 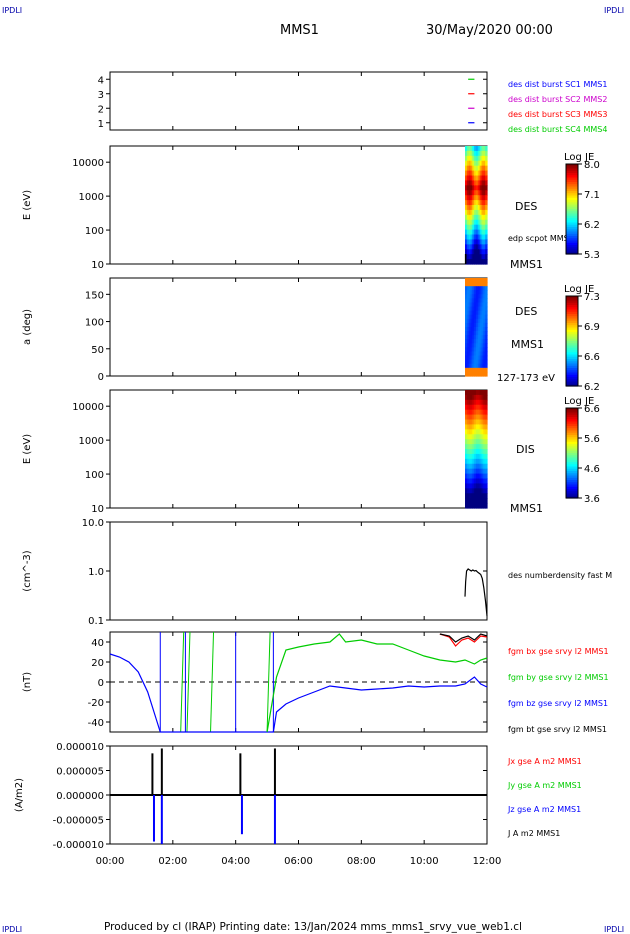 I want to click on des-energy-species-label: DES, so click(x=526, y=206).